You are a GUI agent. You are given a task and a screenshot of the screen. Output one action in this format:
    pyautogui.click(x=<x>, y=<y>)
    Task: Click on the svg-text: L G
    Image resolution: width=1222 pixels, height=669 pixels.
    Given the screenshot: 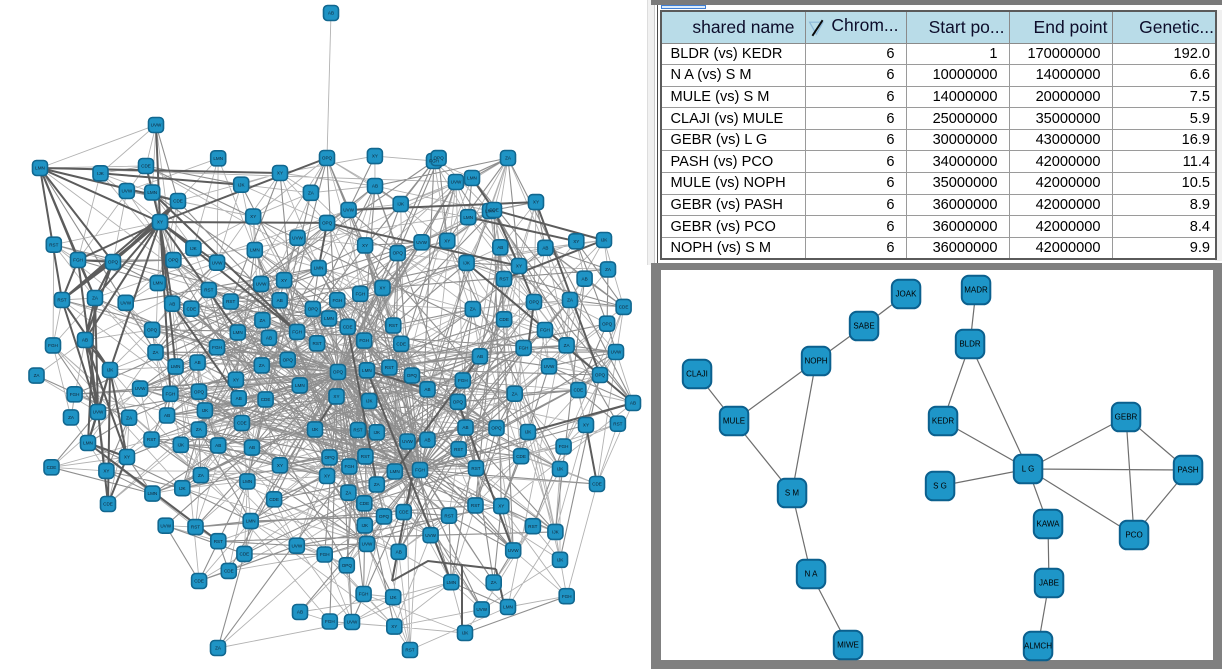 What is the action you would take?
    pyautogui.click(x=1028, y=469)
    